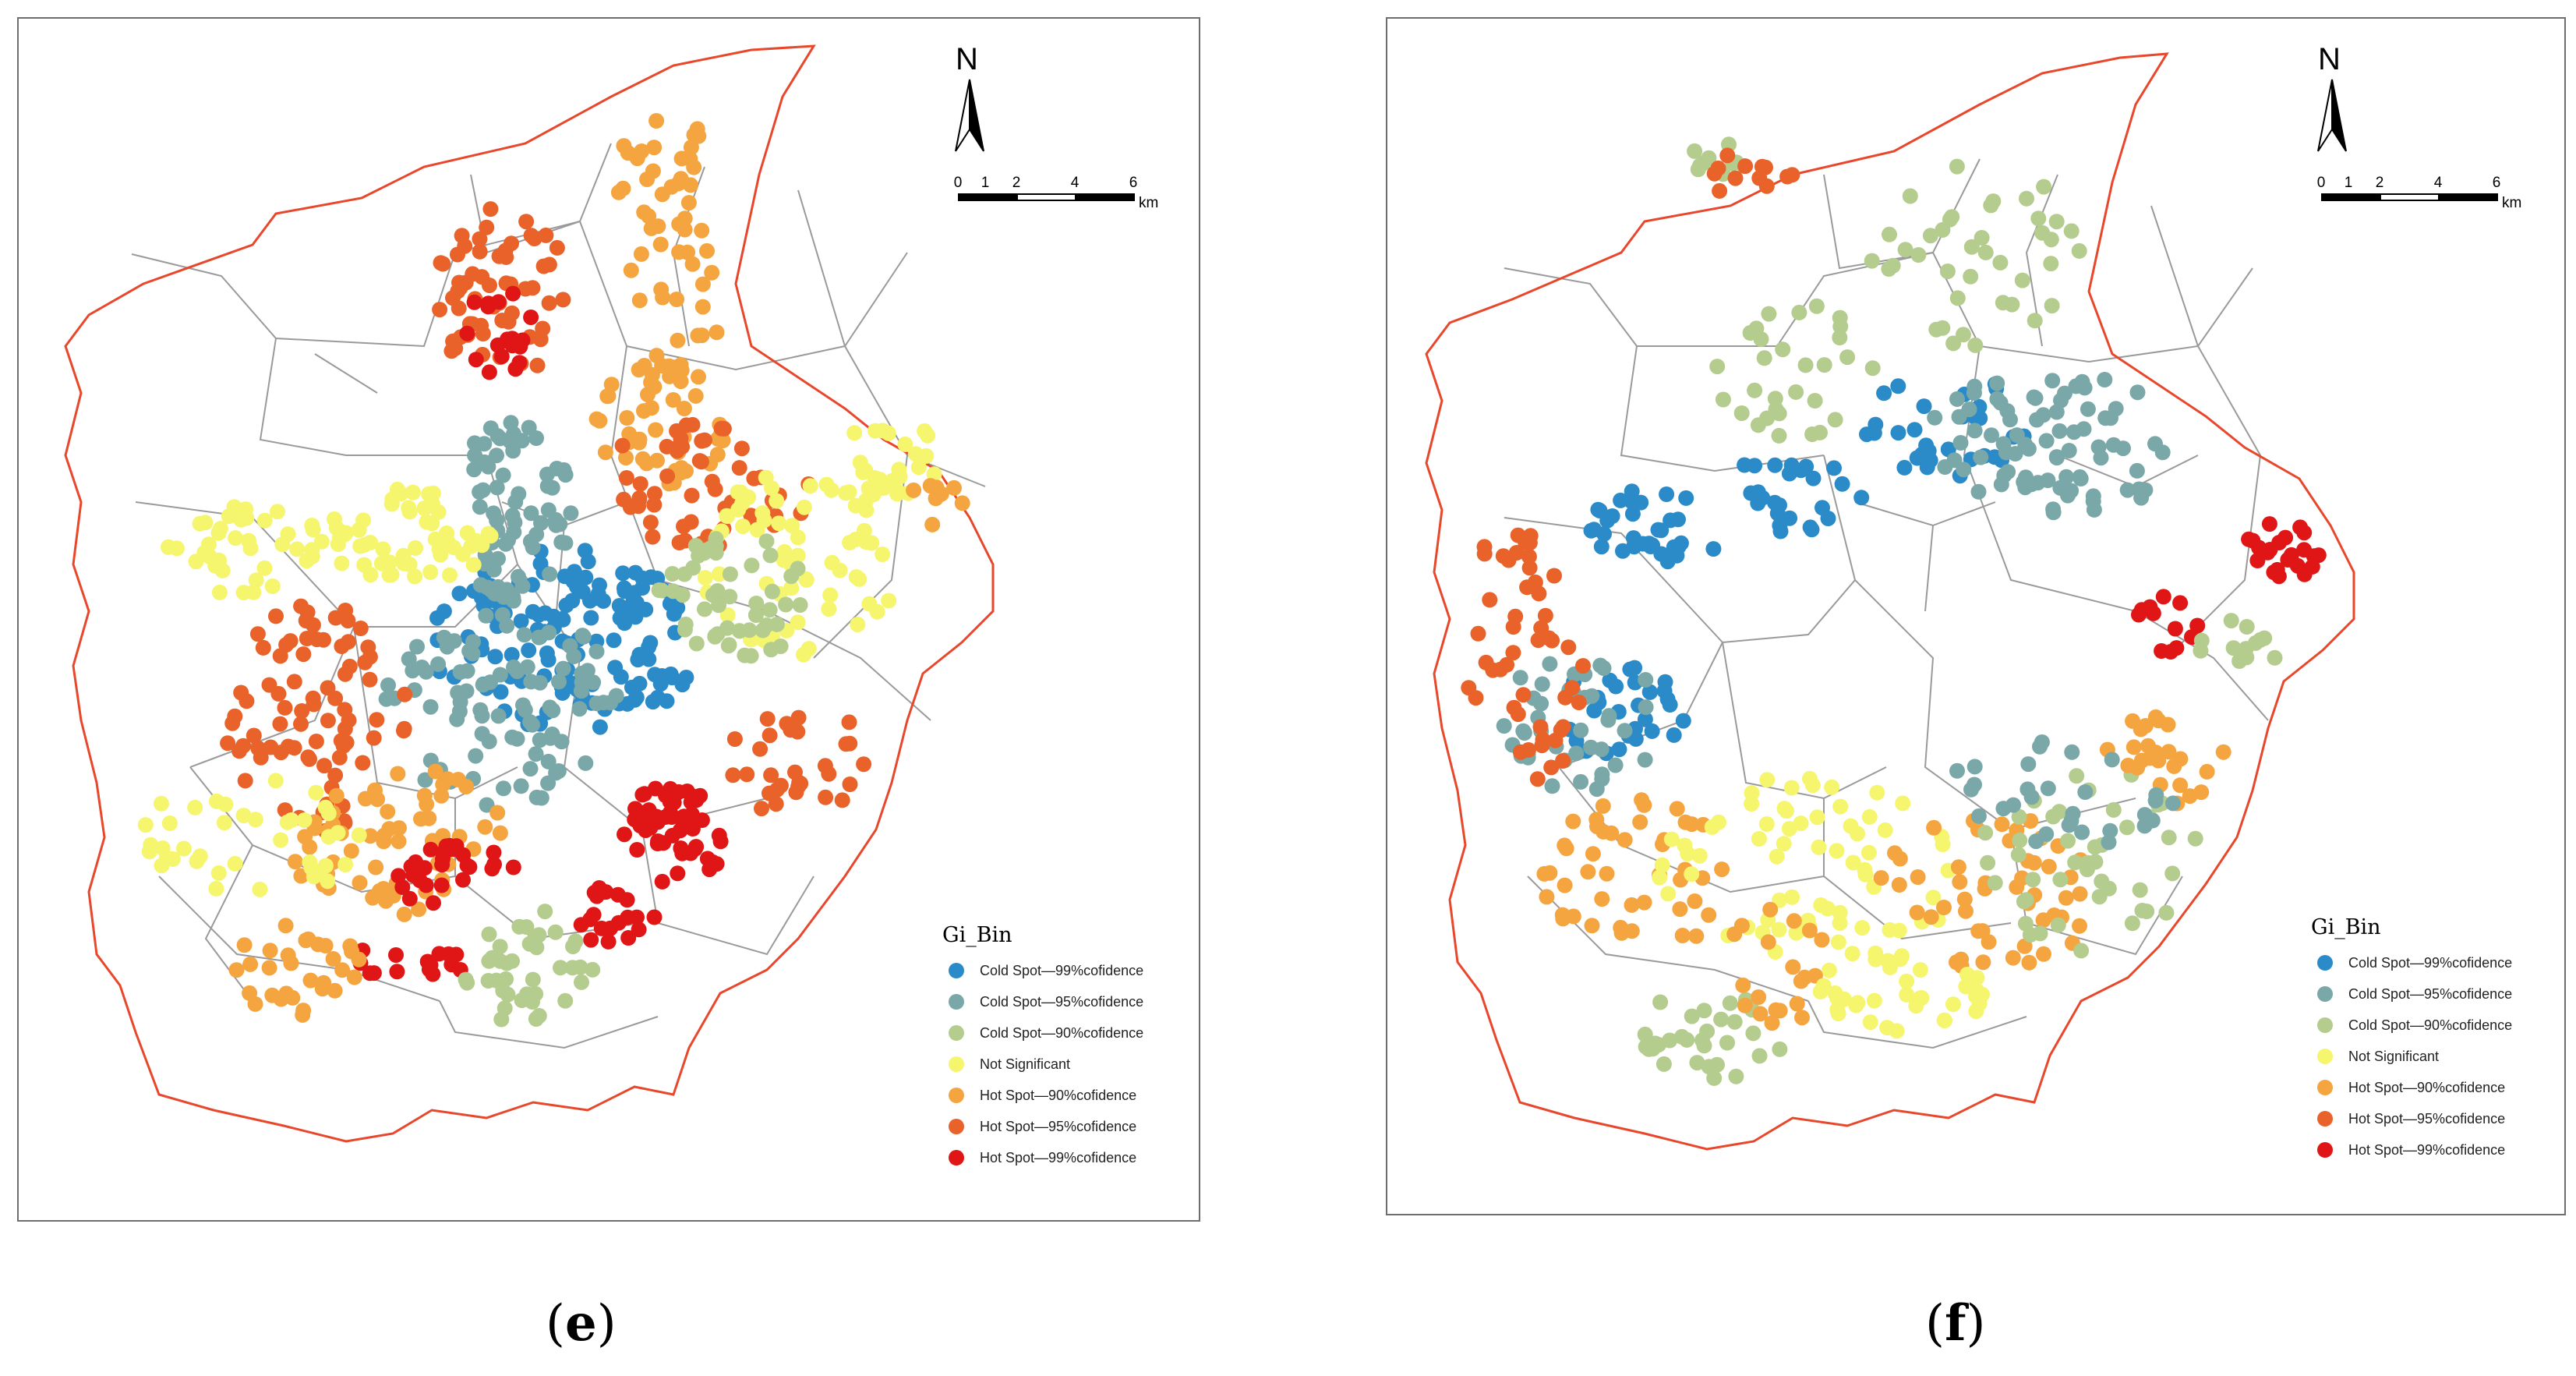 This screenshot has height=1376, width=2576. I want to click on legend-item-cold95: Cold Spot—95%cofidence, so click(2411, 994).